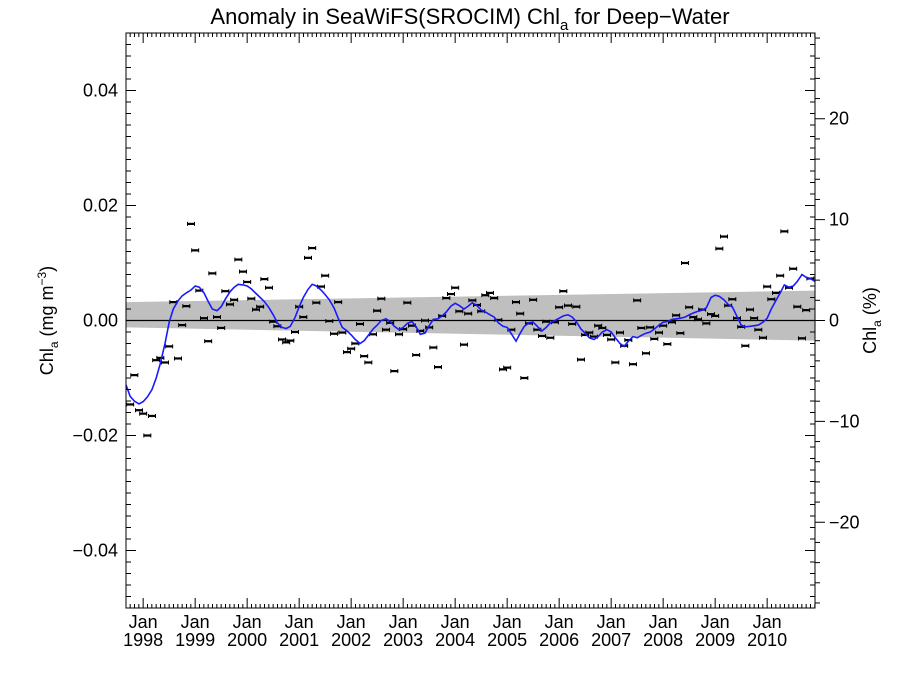  Describe the element at coordinates (559, 640) in the screenshot. I see `x-tick-label-year: 2006` at that location.